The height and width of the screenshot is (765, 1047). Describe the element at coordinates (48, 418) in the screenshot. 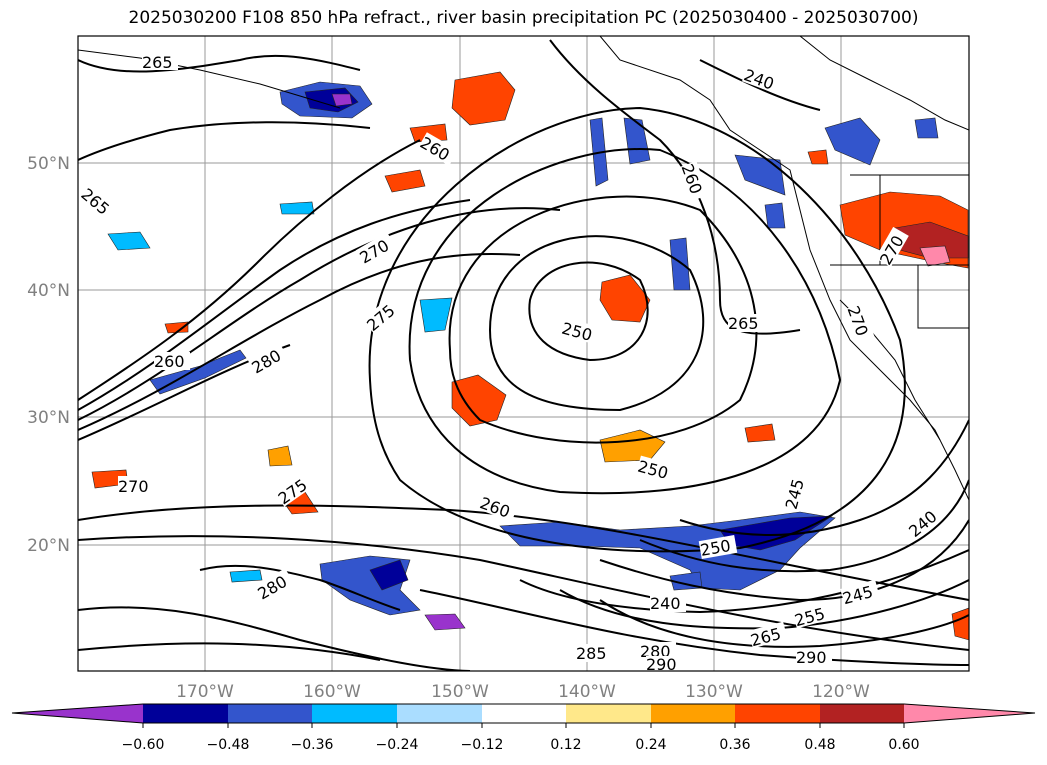

I see `lat-label: 30°N` at that location.